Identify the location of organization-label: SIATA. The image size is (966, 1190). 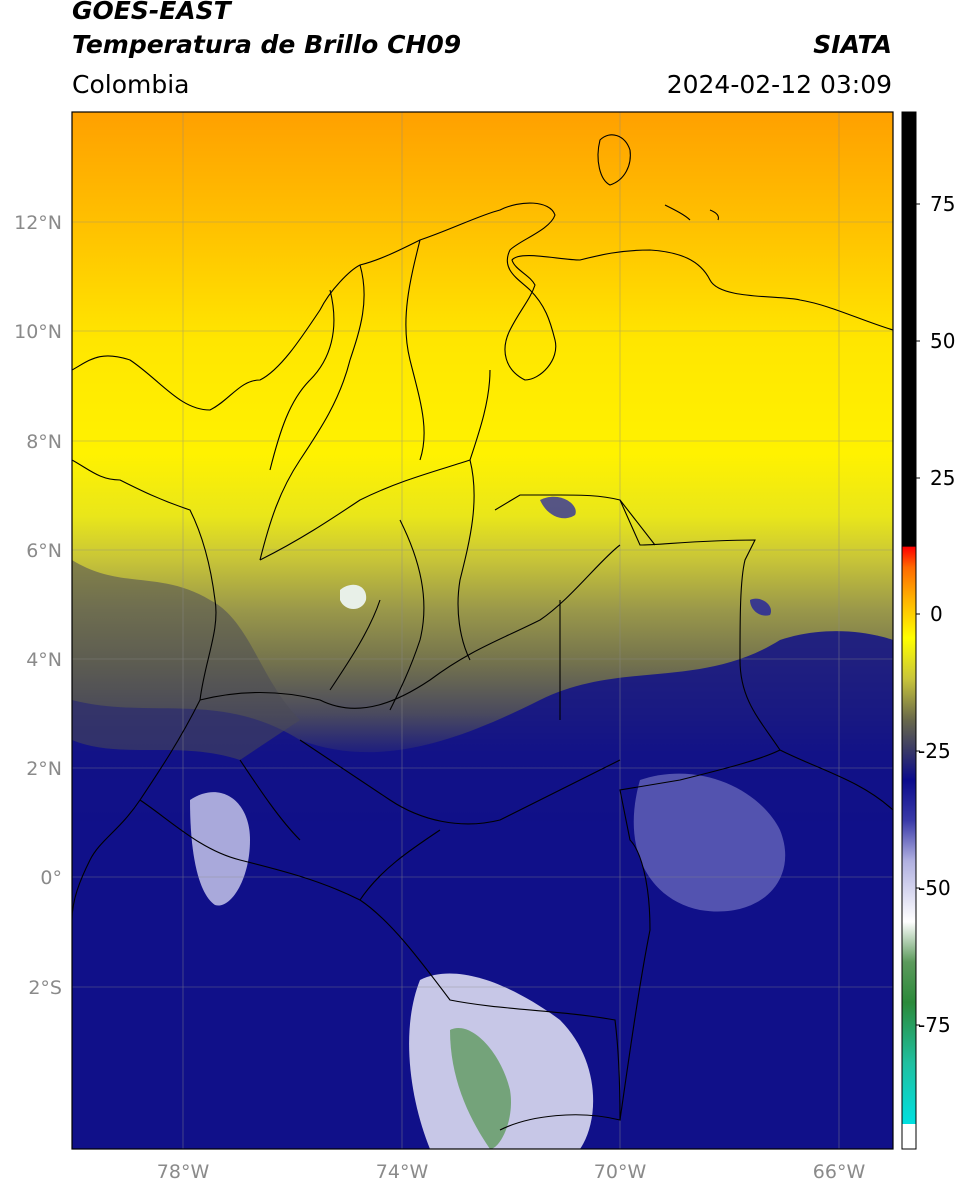
(852, 44).